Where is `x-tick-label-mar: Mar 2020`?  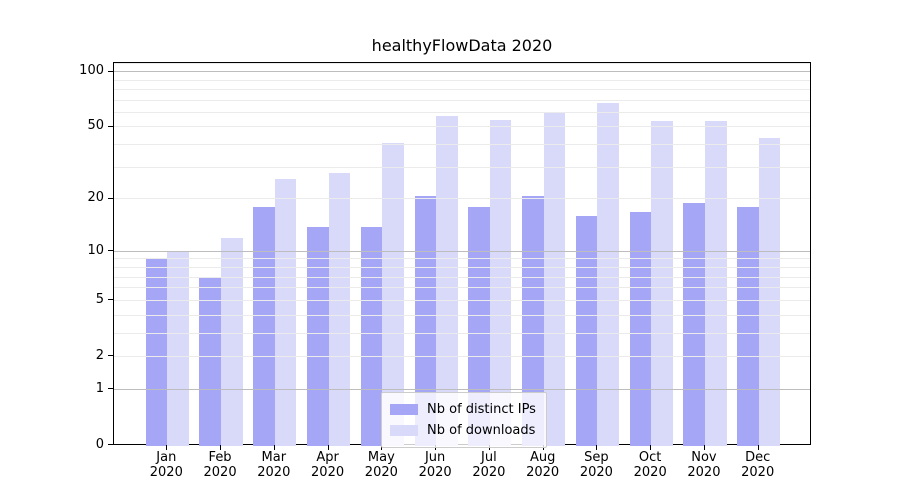 x-tick-label-mar: Mar 2020 is located at coordinates (274, 465).